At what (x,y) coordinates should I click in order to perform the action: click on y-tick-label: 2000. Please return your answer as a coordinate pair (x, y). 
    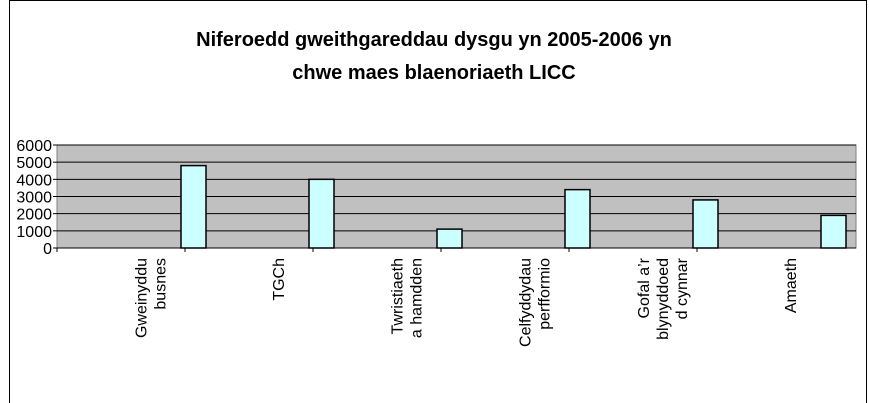
    Looking at the image, I should click on (34, 215).